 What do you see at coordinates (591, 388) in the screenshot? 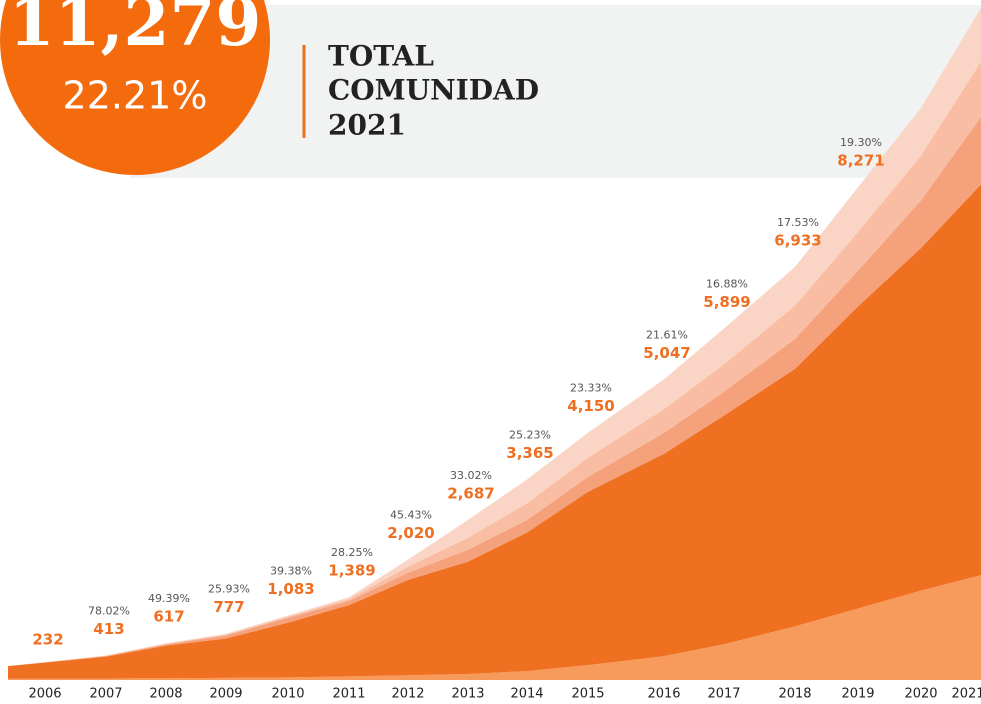
I see `growth-label: 23.33%` at bounding box center [591, 388].